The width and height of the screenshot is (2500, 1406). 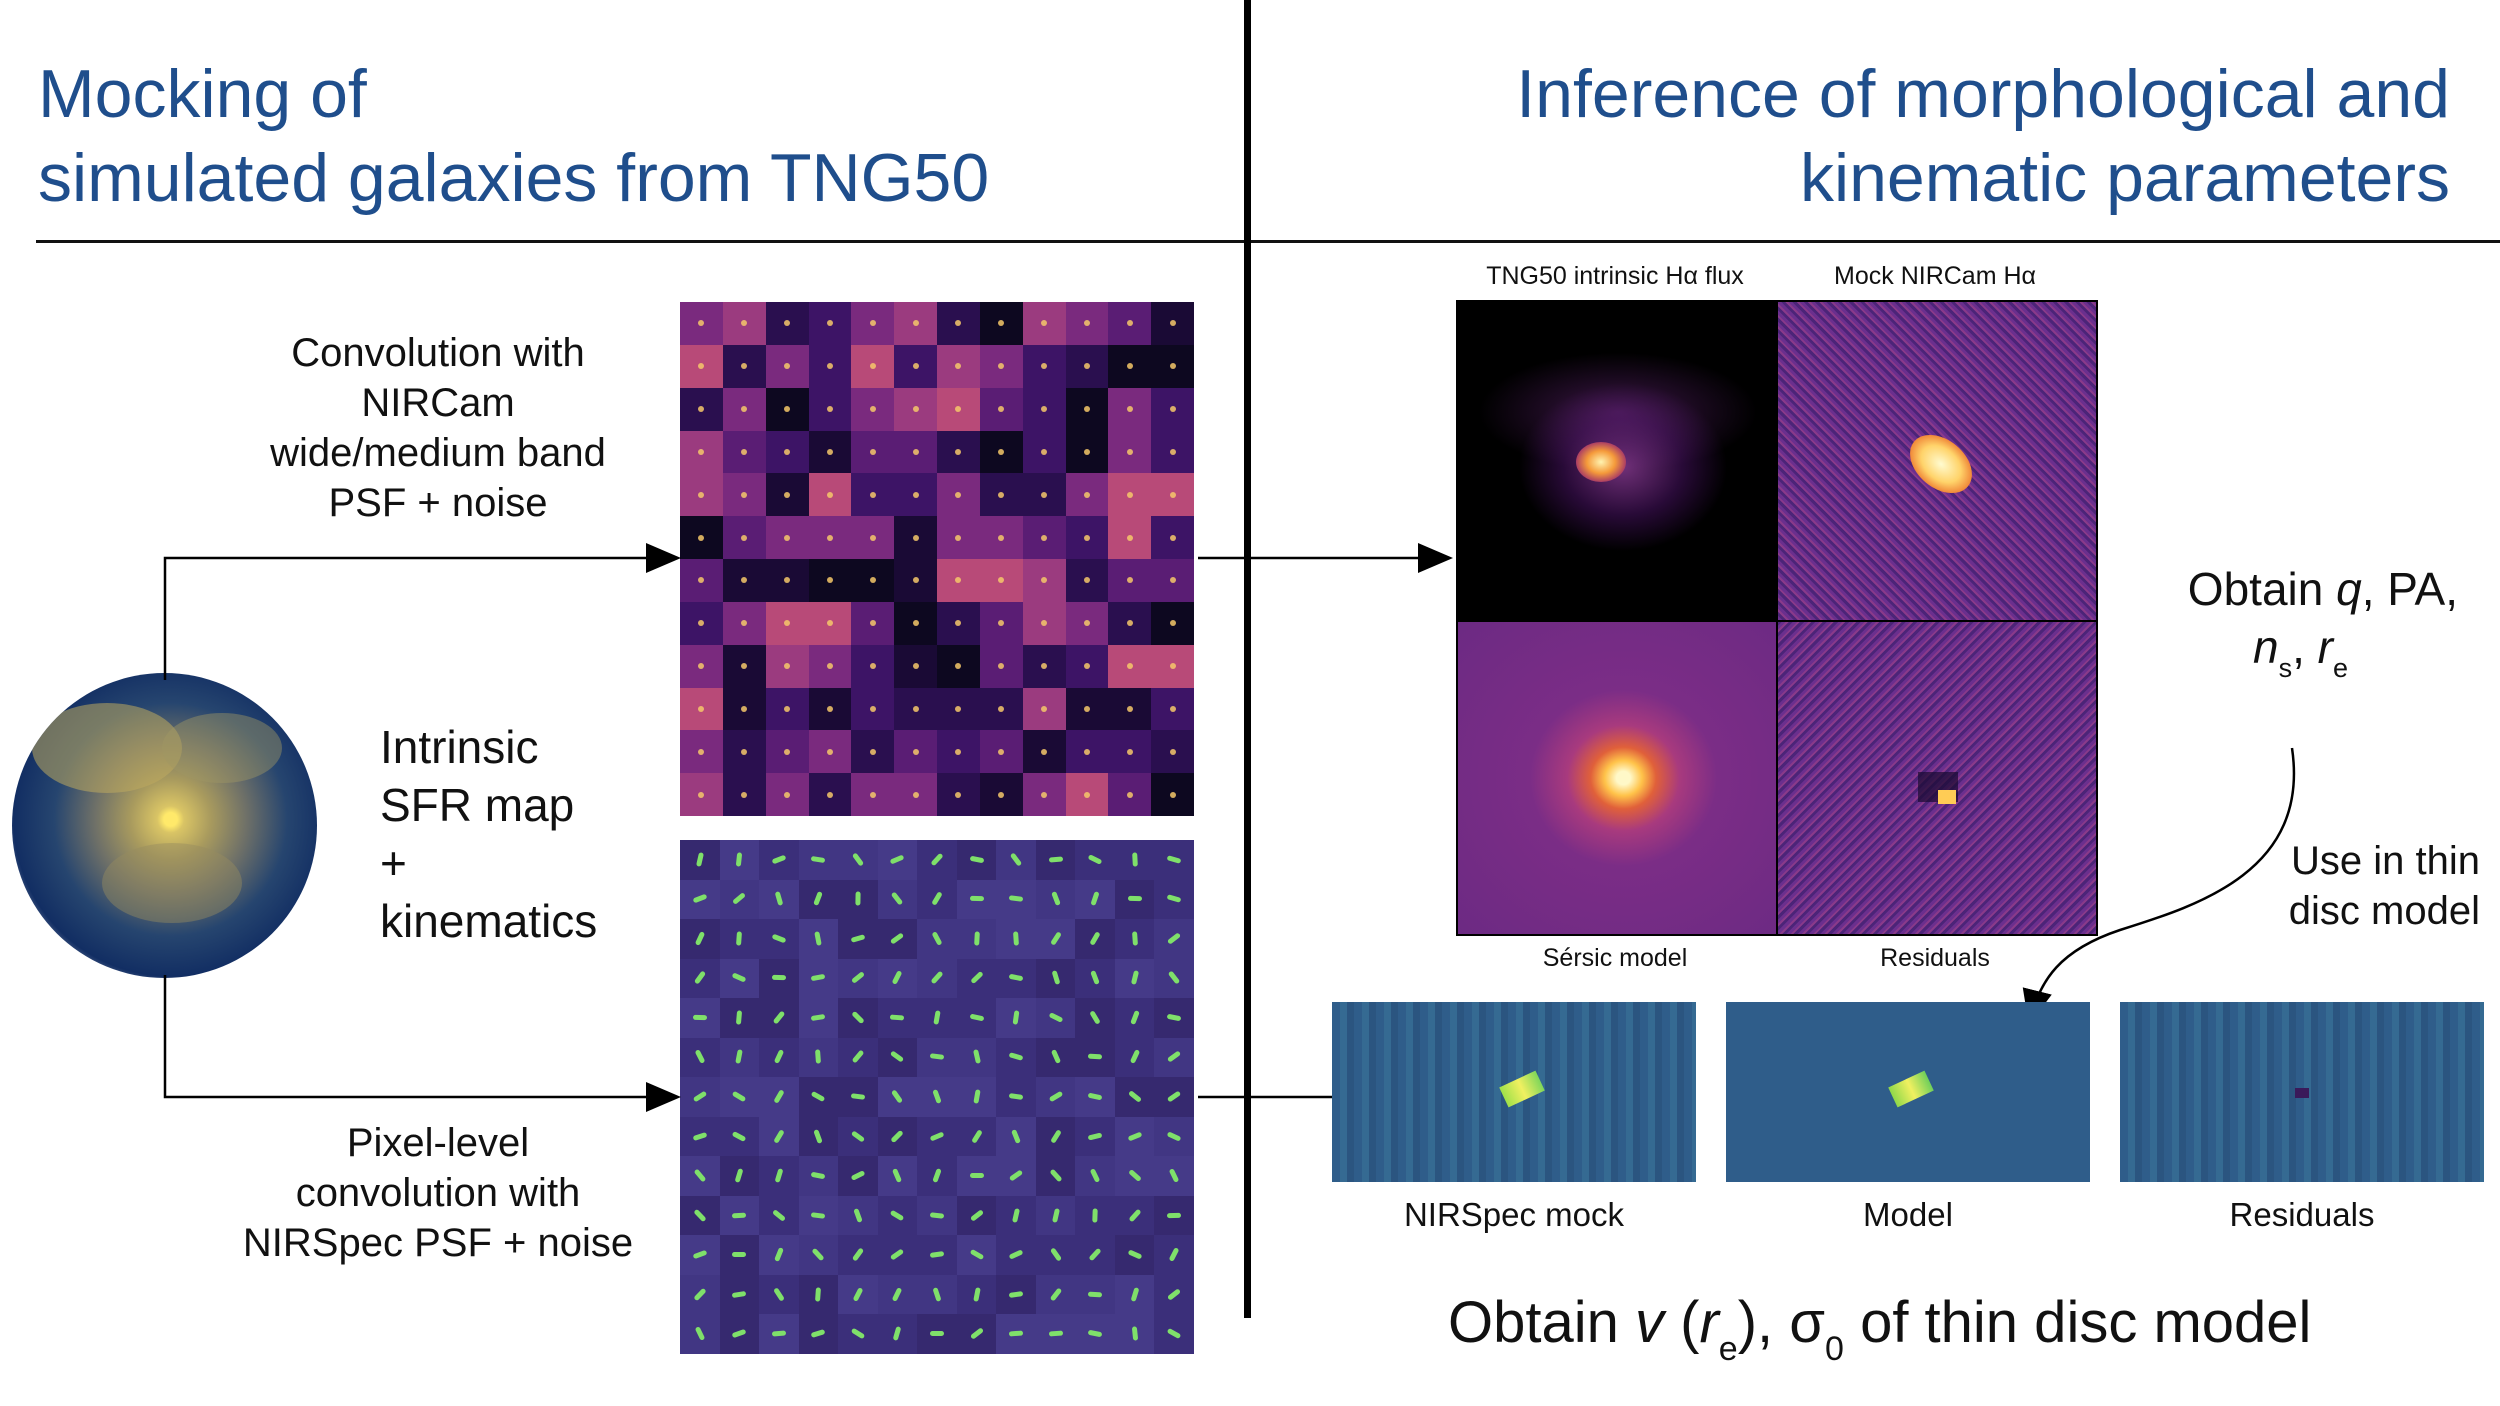 What do you see at coordinates (2302, 1092) in the screenshot?
I see `nirspec-residuals-panel` at bounding box center [2302, 1092].